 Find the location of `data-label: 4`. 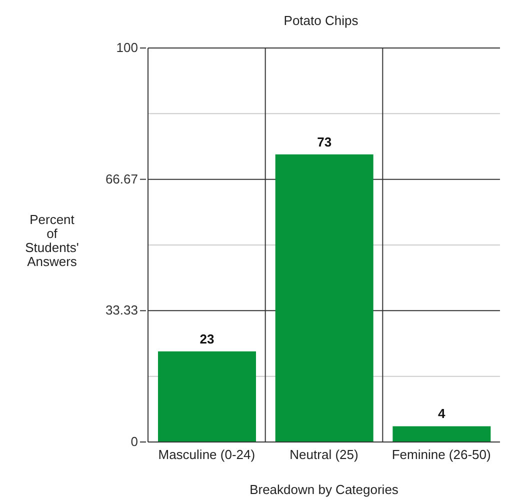

data-label: 4 is located at coordinates (442, 414).